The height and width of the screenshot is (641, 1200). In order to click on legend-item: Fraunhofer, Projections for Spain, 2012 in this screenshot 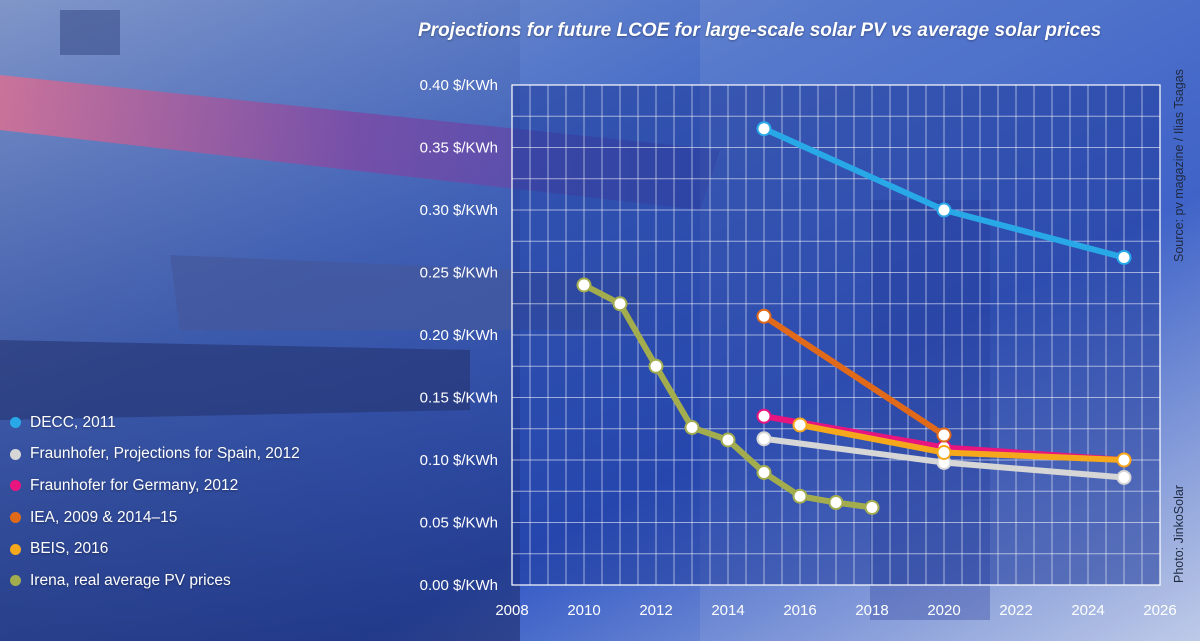, I will do `click(155, 455)`.